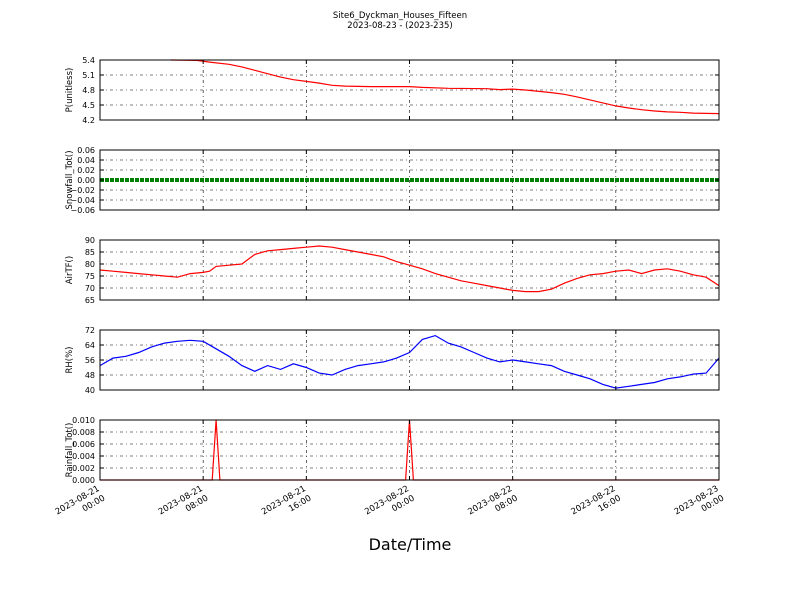  What do you see at coordinates (86, 150) in the screenshot?
I see `y-tick-label: 0.06` at bounding box center [86, 150].